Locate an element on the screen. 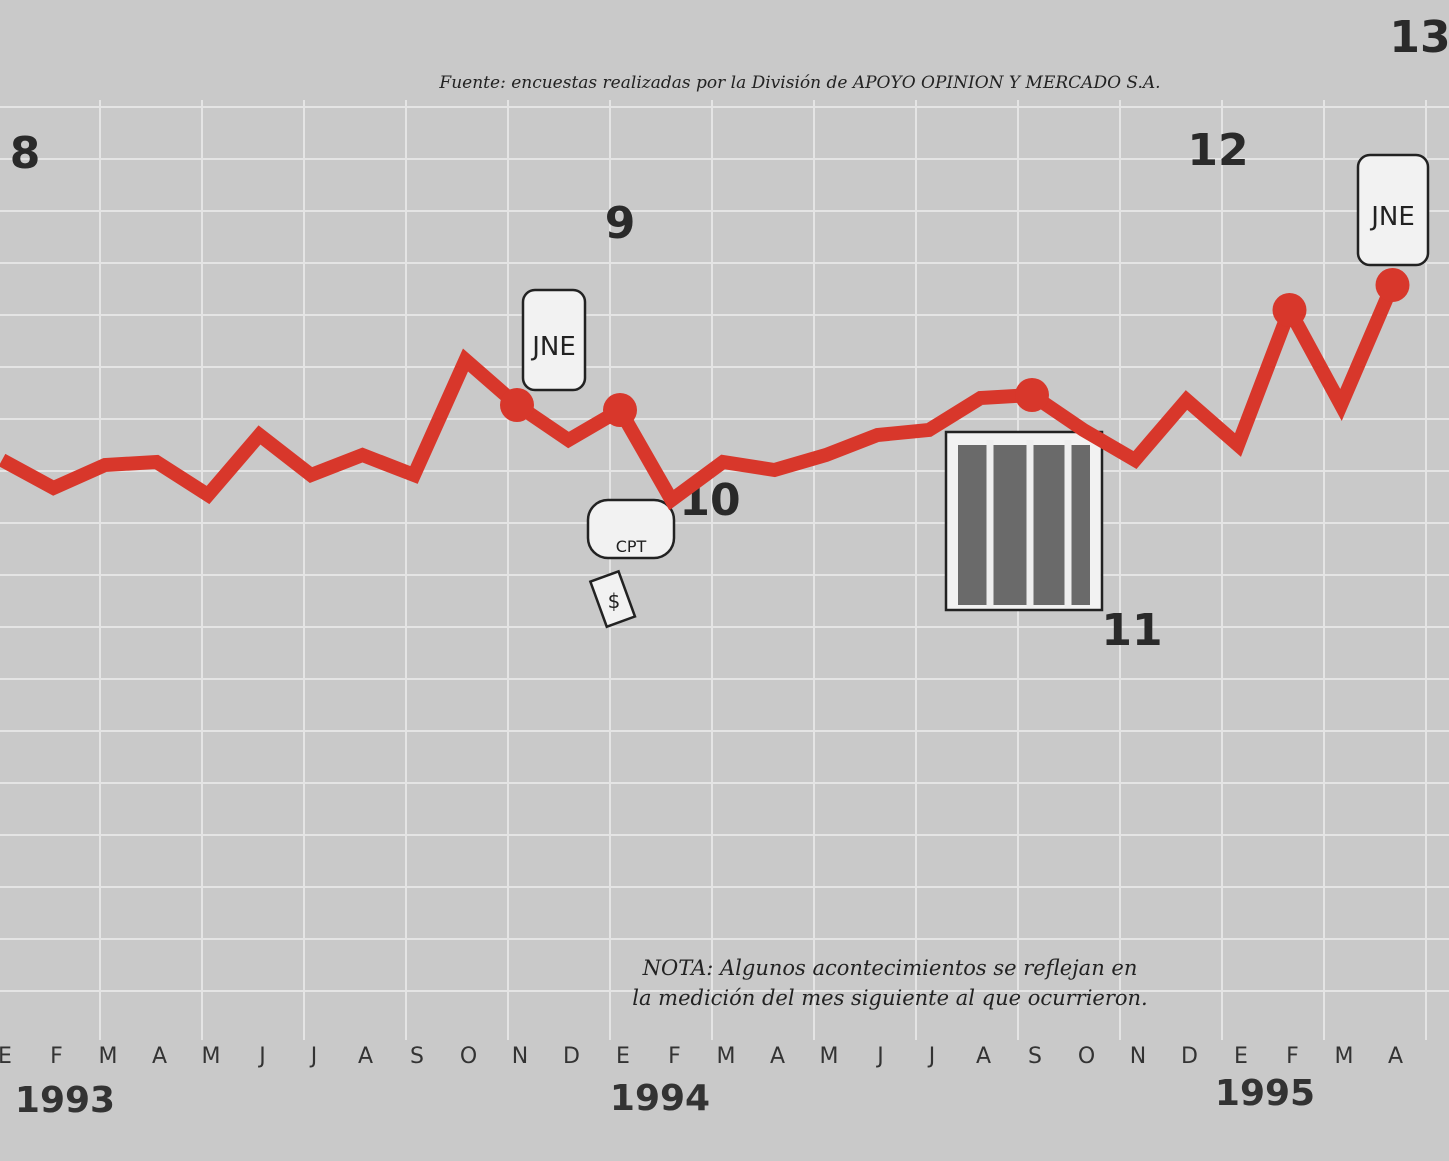 This screenshot has height=1161, width=1449. tag-label: $ is located at coordinates (614, 601).